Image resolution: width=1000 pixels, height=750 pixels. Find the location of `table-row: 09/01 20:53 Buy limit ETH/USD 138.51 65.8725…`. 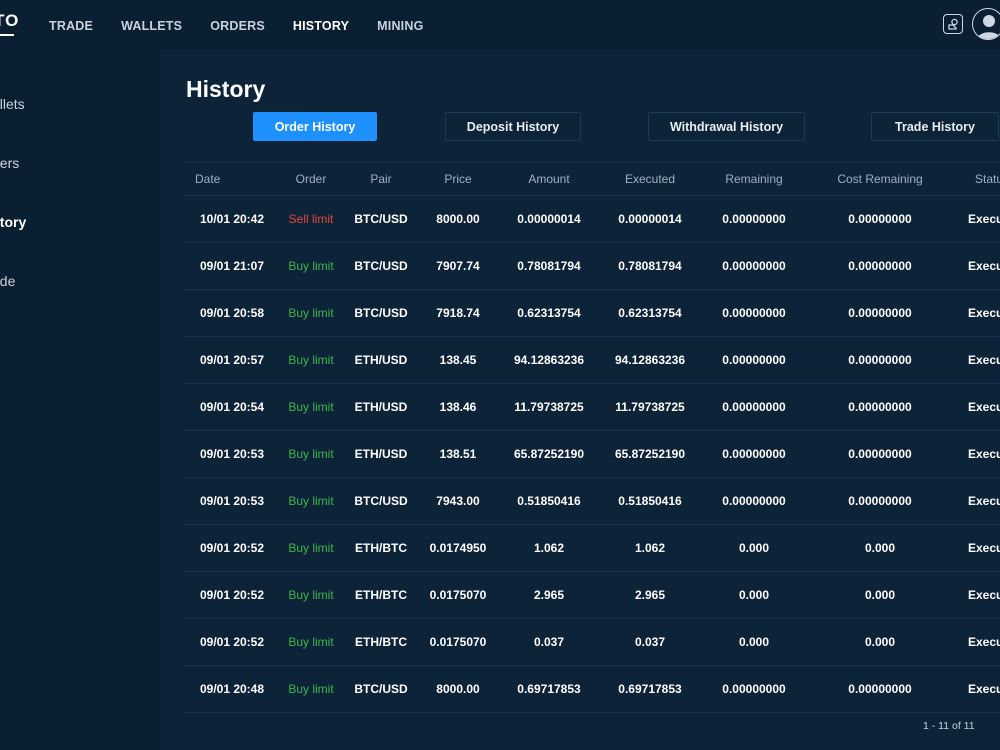

table-row: 09/01 20:53 Buy limit ETH/USD 138.51 65.8725… is located at coordinates (592, 454).